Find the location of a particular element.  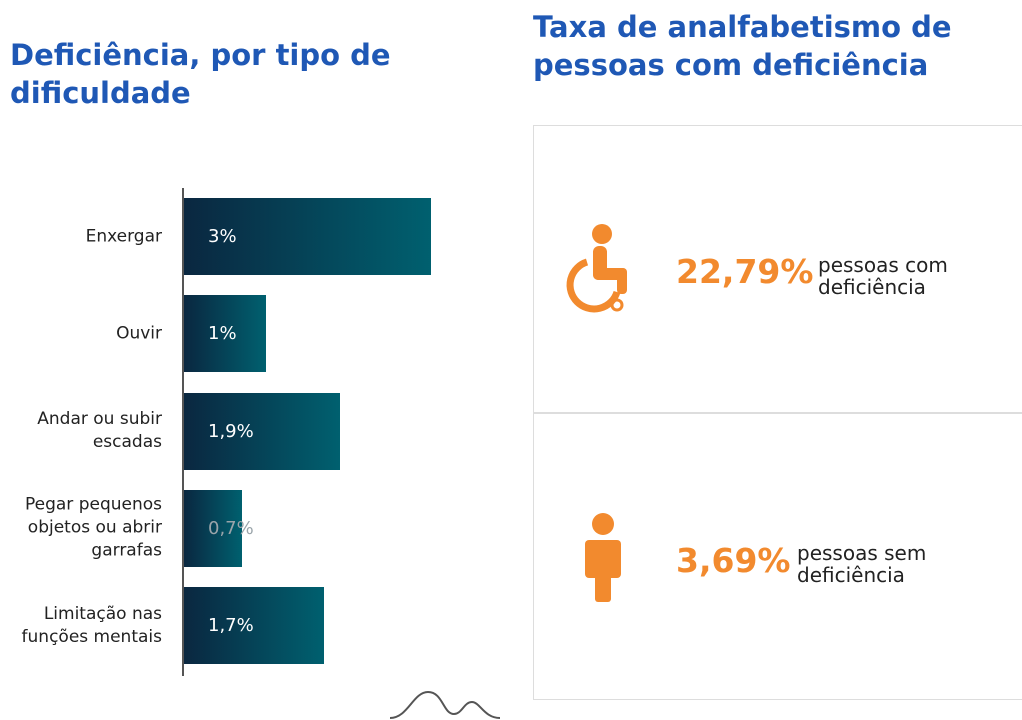

axis-line is located at coordinates (183, 432).